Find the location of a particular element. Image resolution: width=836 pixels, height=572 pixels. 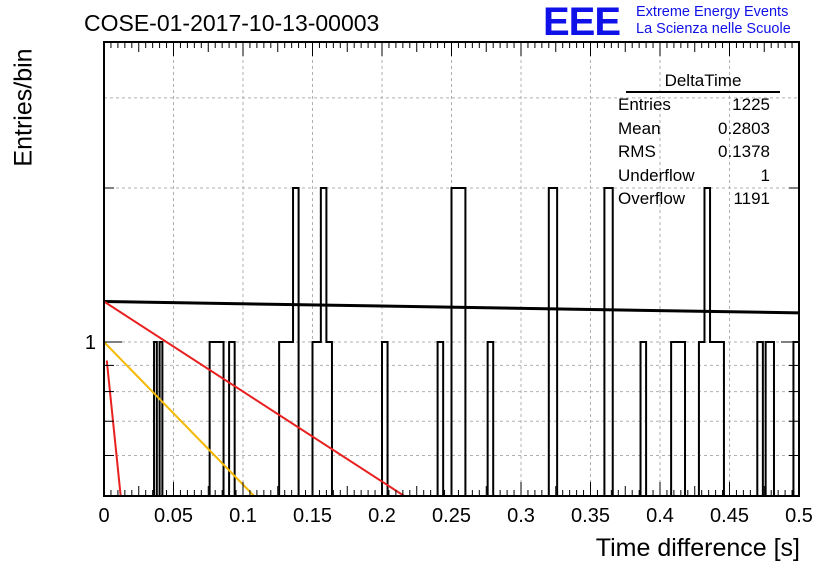

logo-caption-line2: La Scienza nelle Scuole is located at coordinates (713, 29).